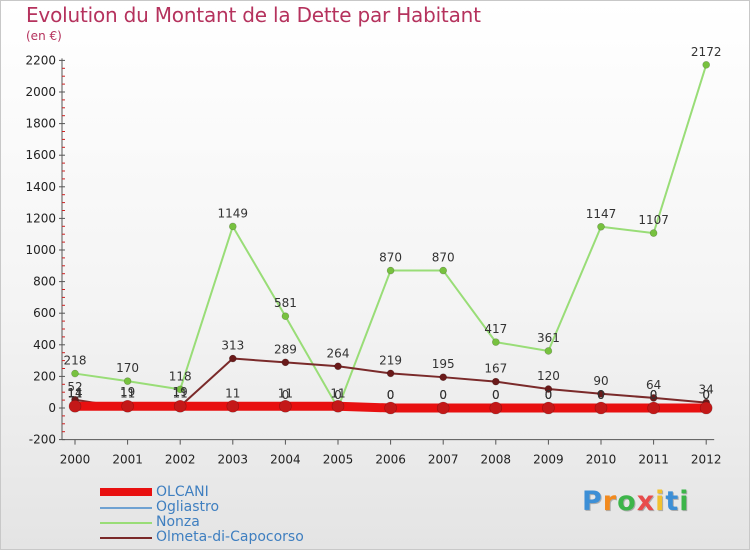 The width and height of the screenshot is (750, 550). Describe the element at coordinates (180, 376) in the screenshot. I see `data-label-nonza: 118` at that location.